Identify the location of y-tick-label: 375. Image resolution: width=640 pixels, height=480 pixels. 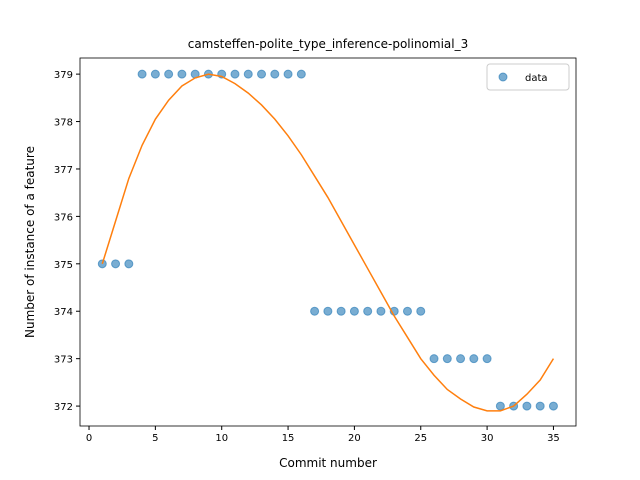
(63, 265).